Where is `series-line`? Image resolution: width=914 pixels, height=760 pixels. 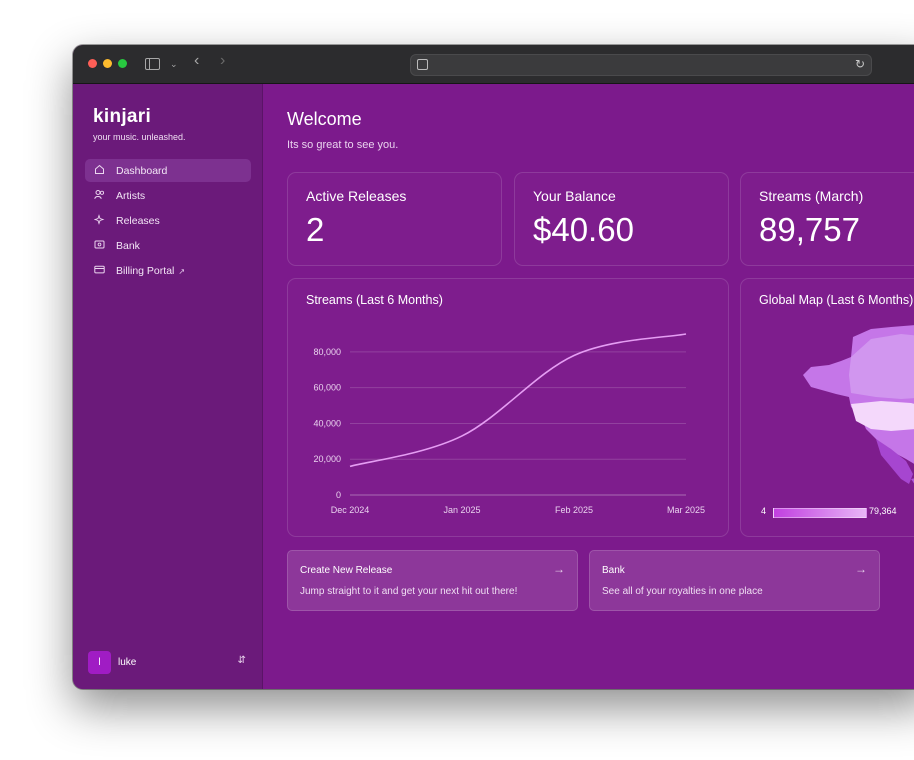 series-line is located at coordinates (518, 400).